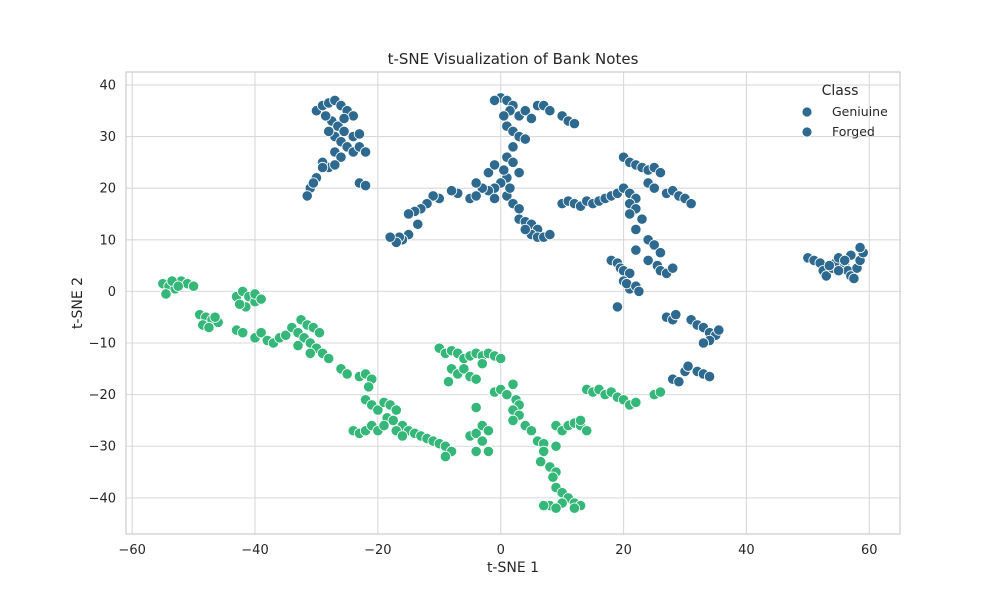  I want to click on y-axis-label: t-SNE 2, so click(78, 303).